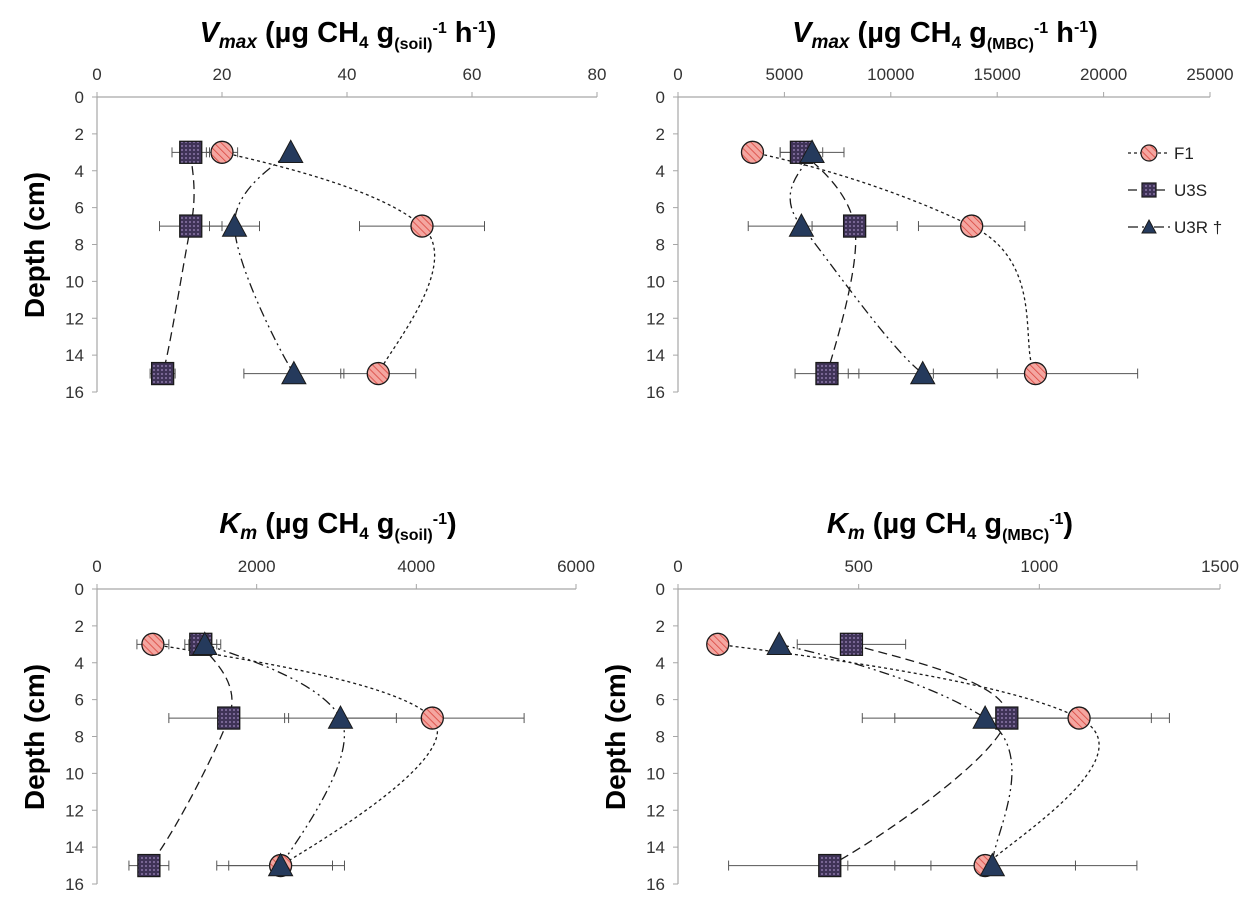 The width and height of the screenshot is (1258, 901). What do you see at coordinates (1209, 74) in the screenshot?
I see `x-tick-label: 25000` at bounding box center [1209, 74].